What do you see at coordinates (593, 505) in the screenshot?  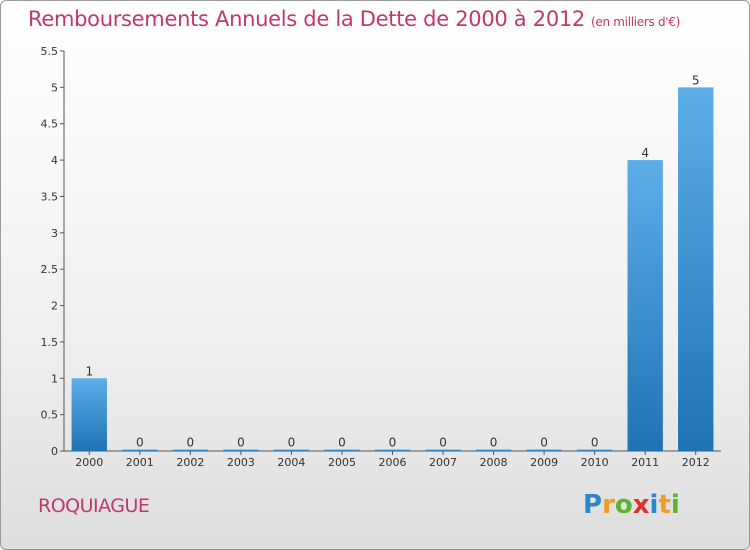 I see `logo-letter: P` at bounding box center [593, 505].